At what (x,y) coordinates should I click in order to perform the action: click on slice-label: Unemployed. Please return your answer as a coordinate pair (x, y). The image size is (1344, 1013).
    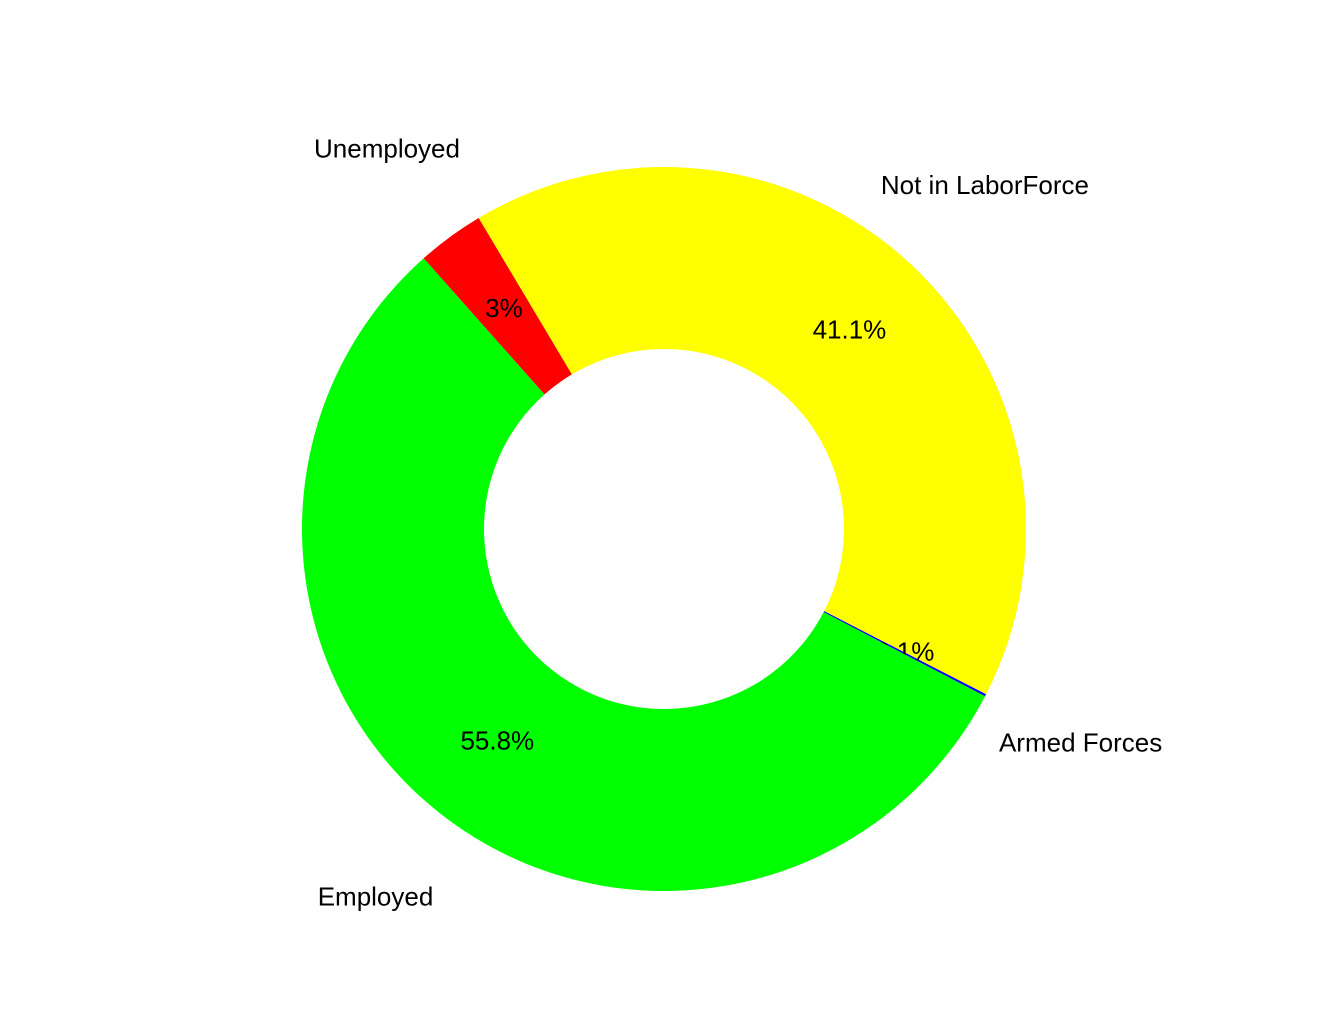
    Looking at the image, I should click on (387, 148).